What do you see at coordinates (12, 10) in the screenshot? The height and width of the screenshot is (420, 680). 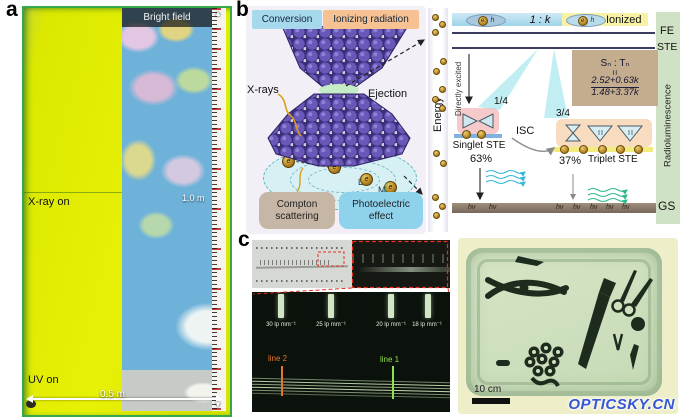 I see `panel-a-label: a` at bounding box center [12, 10].